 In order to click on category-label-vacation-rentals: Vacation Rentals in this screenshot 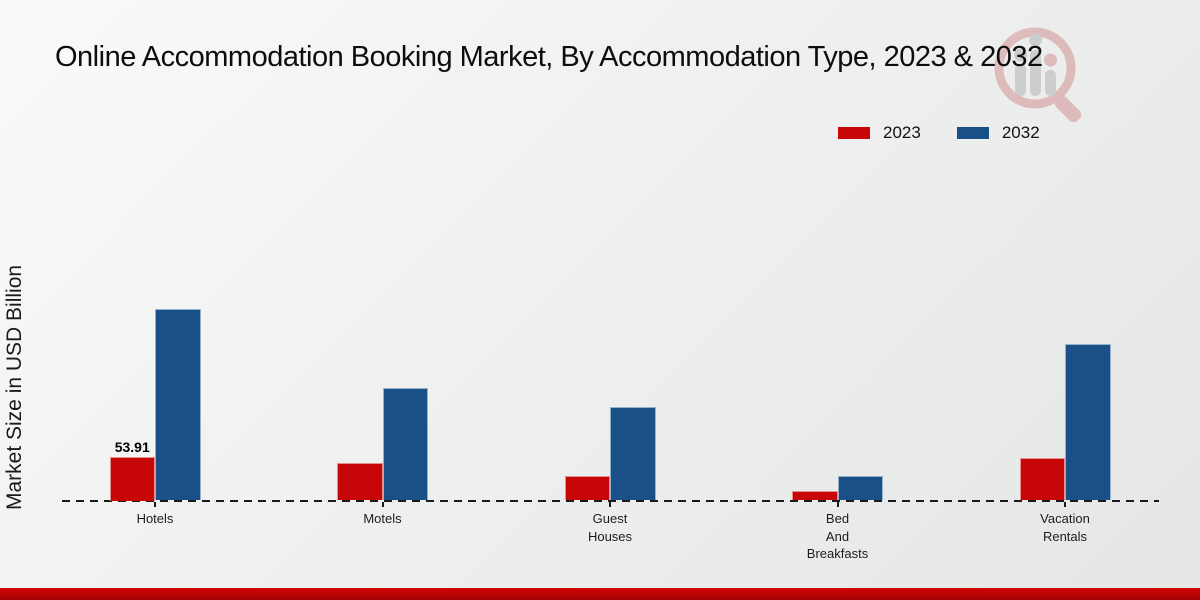, I will do `click(1065, 527)`.